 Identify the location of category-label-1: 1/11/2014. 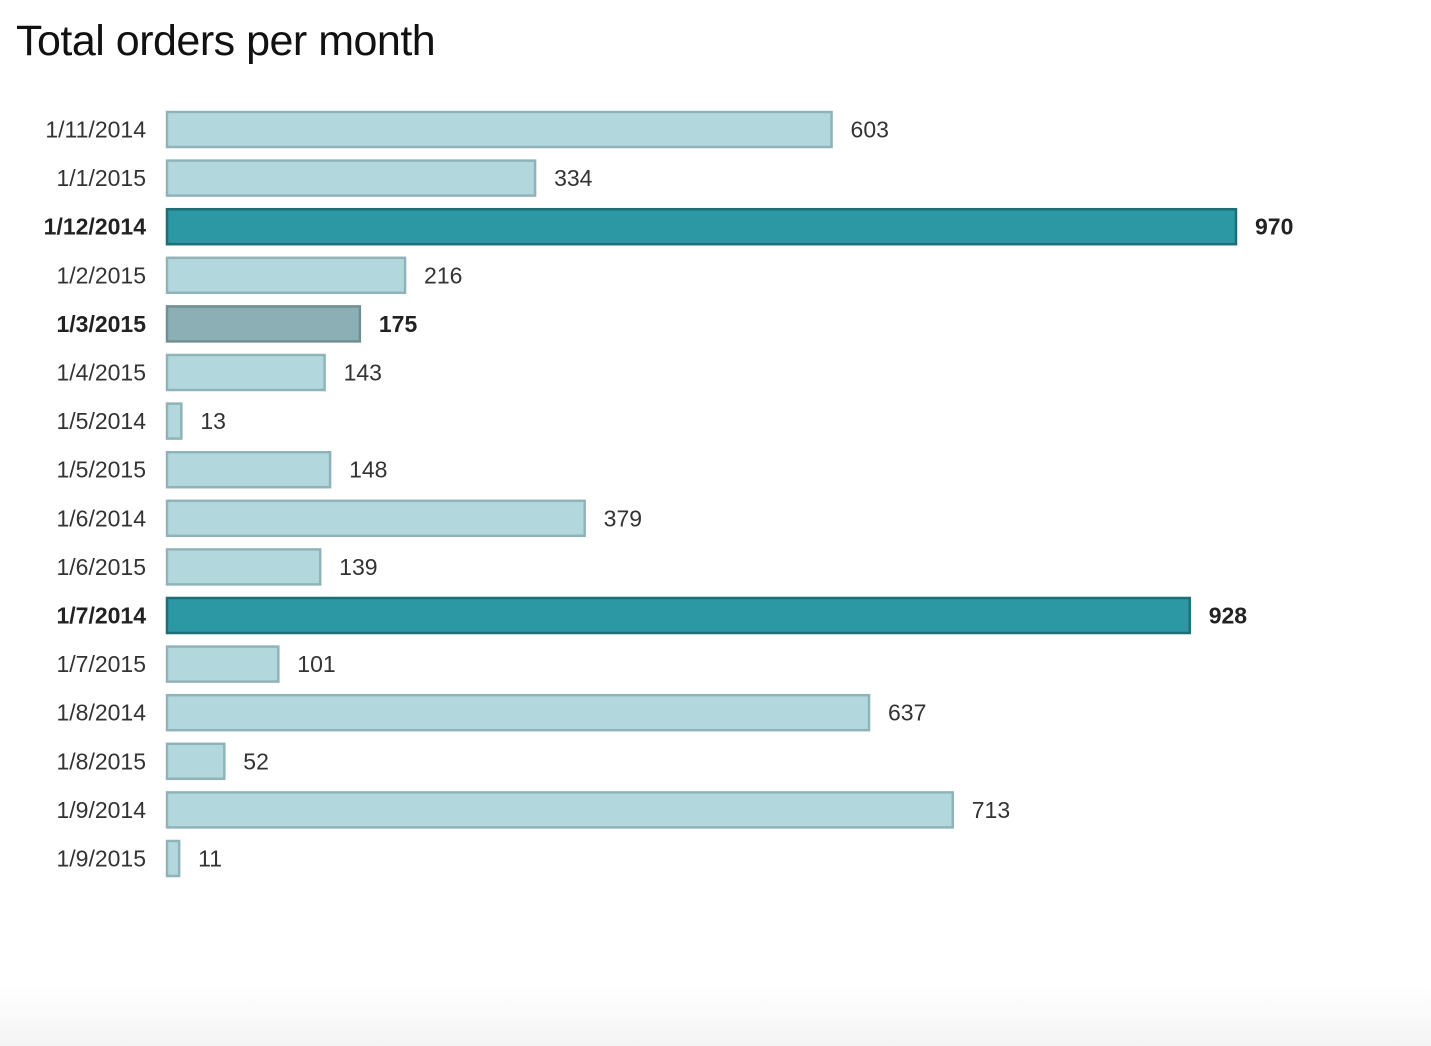
(95, 130).